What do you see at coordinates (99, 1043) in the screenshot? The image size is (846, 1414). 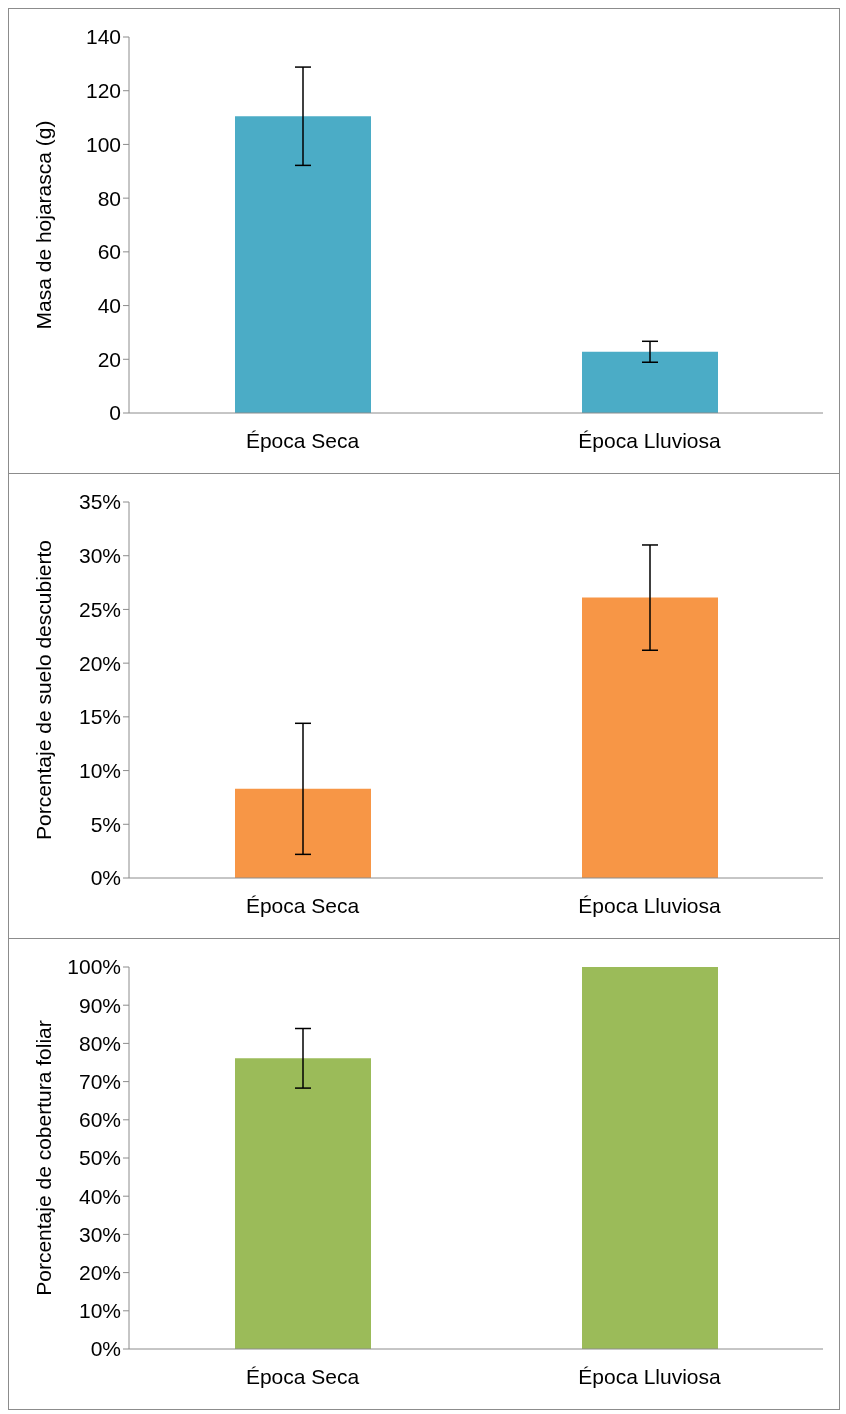 I see `y-tick-label: 80%` at bounding box center [99, 1043].